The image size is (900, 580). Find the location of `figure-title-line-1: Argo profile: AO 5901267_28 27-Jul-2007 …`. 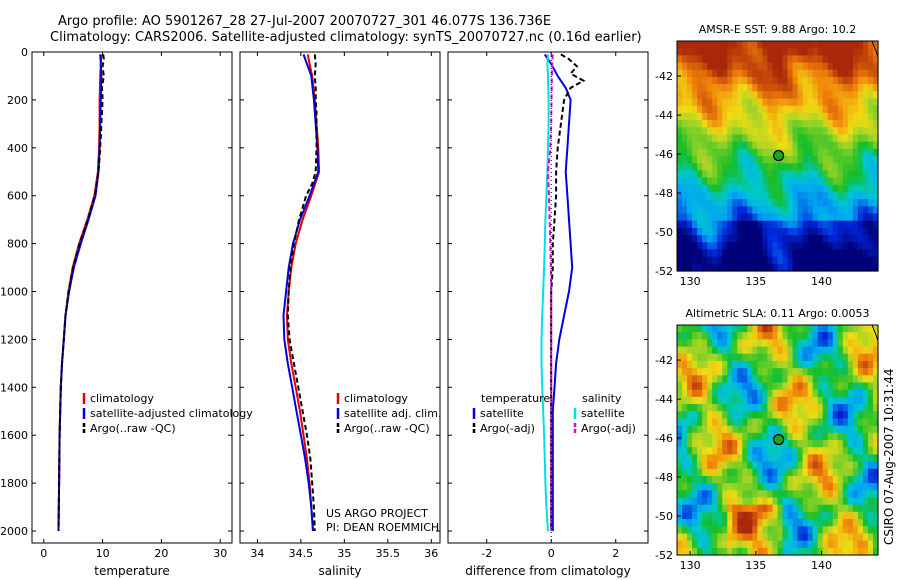

figure-title-line-1: Argo profile: AO 5901267_28 27-Jul-2007 … is located at coordinates (305, 21).